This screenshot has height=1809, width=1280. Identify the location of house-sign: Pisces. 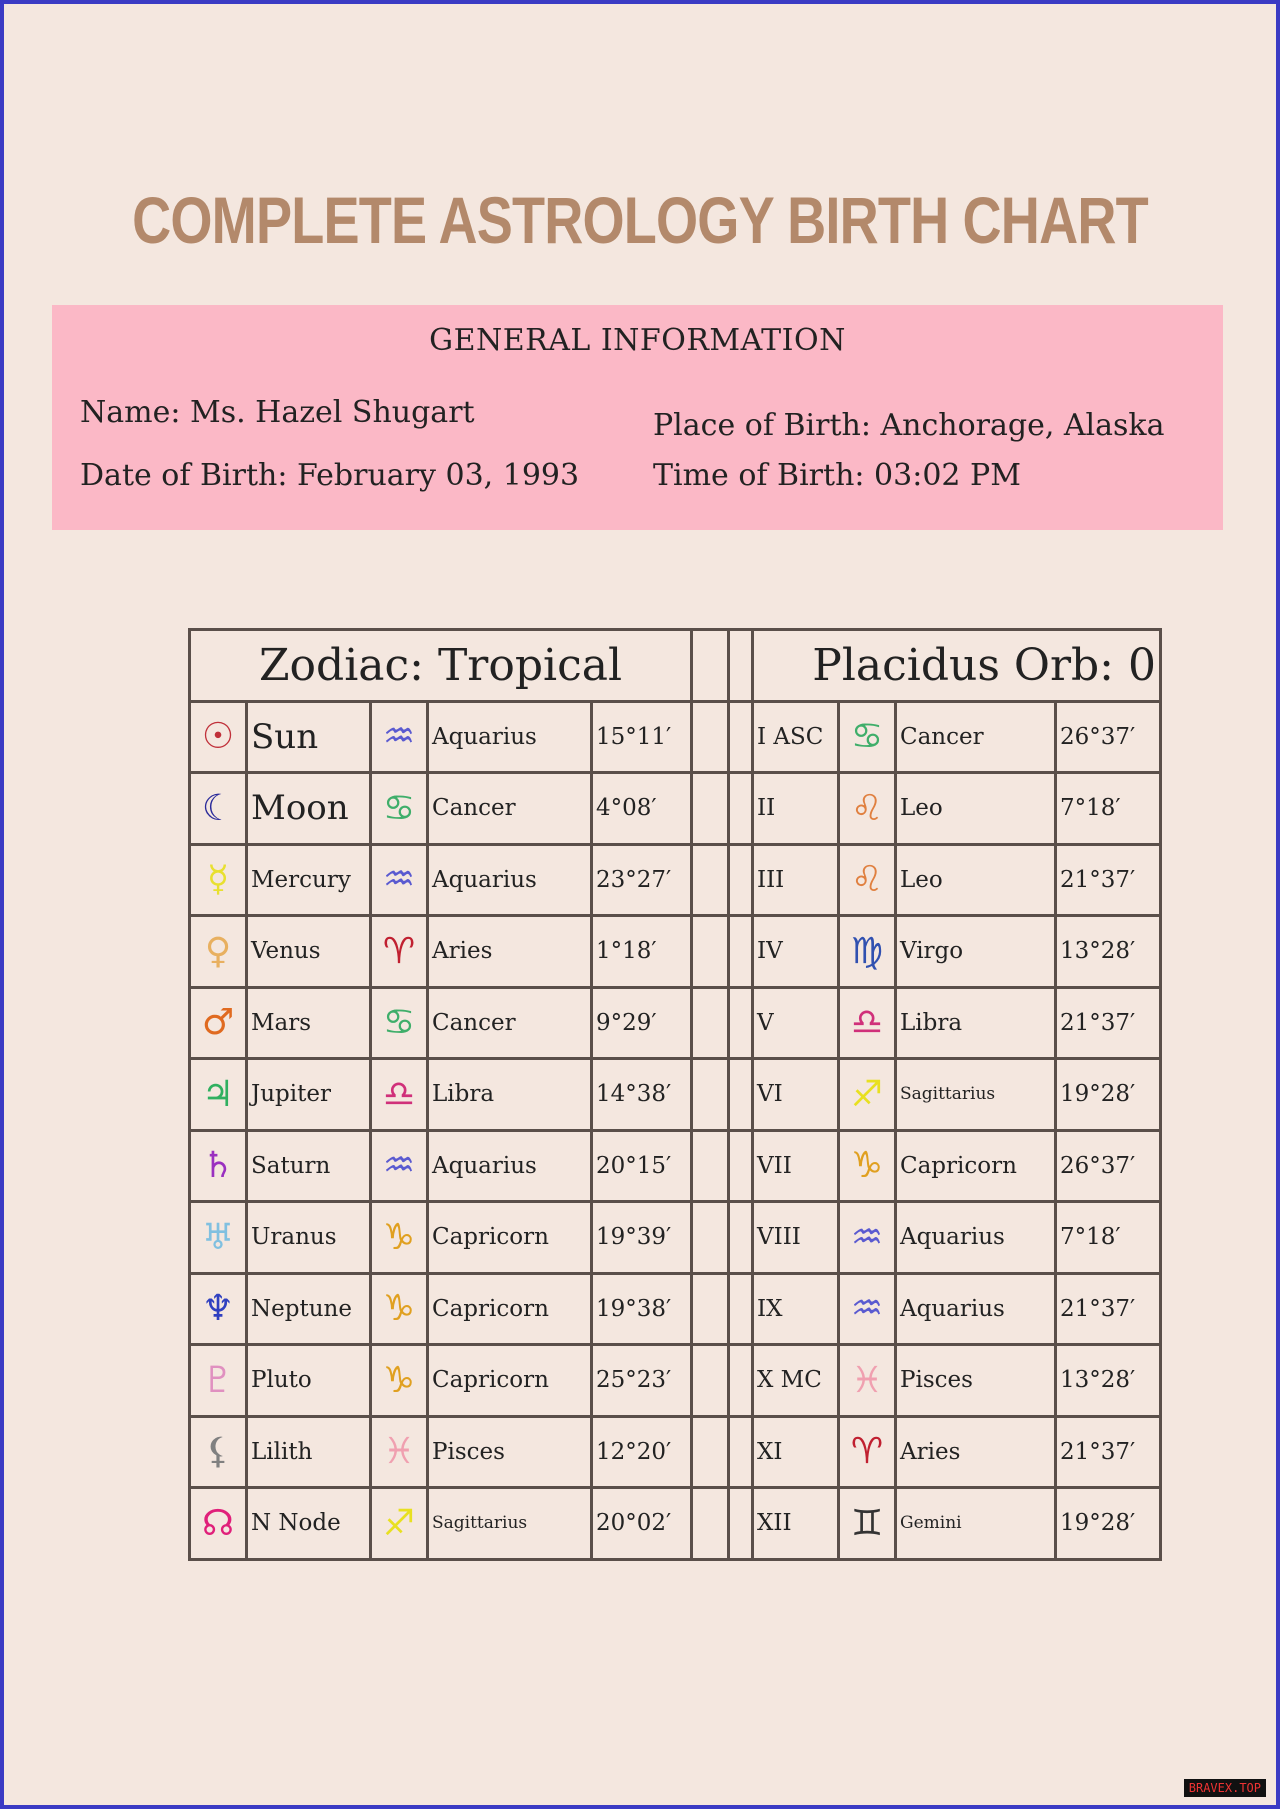
(975, 1380).